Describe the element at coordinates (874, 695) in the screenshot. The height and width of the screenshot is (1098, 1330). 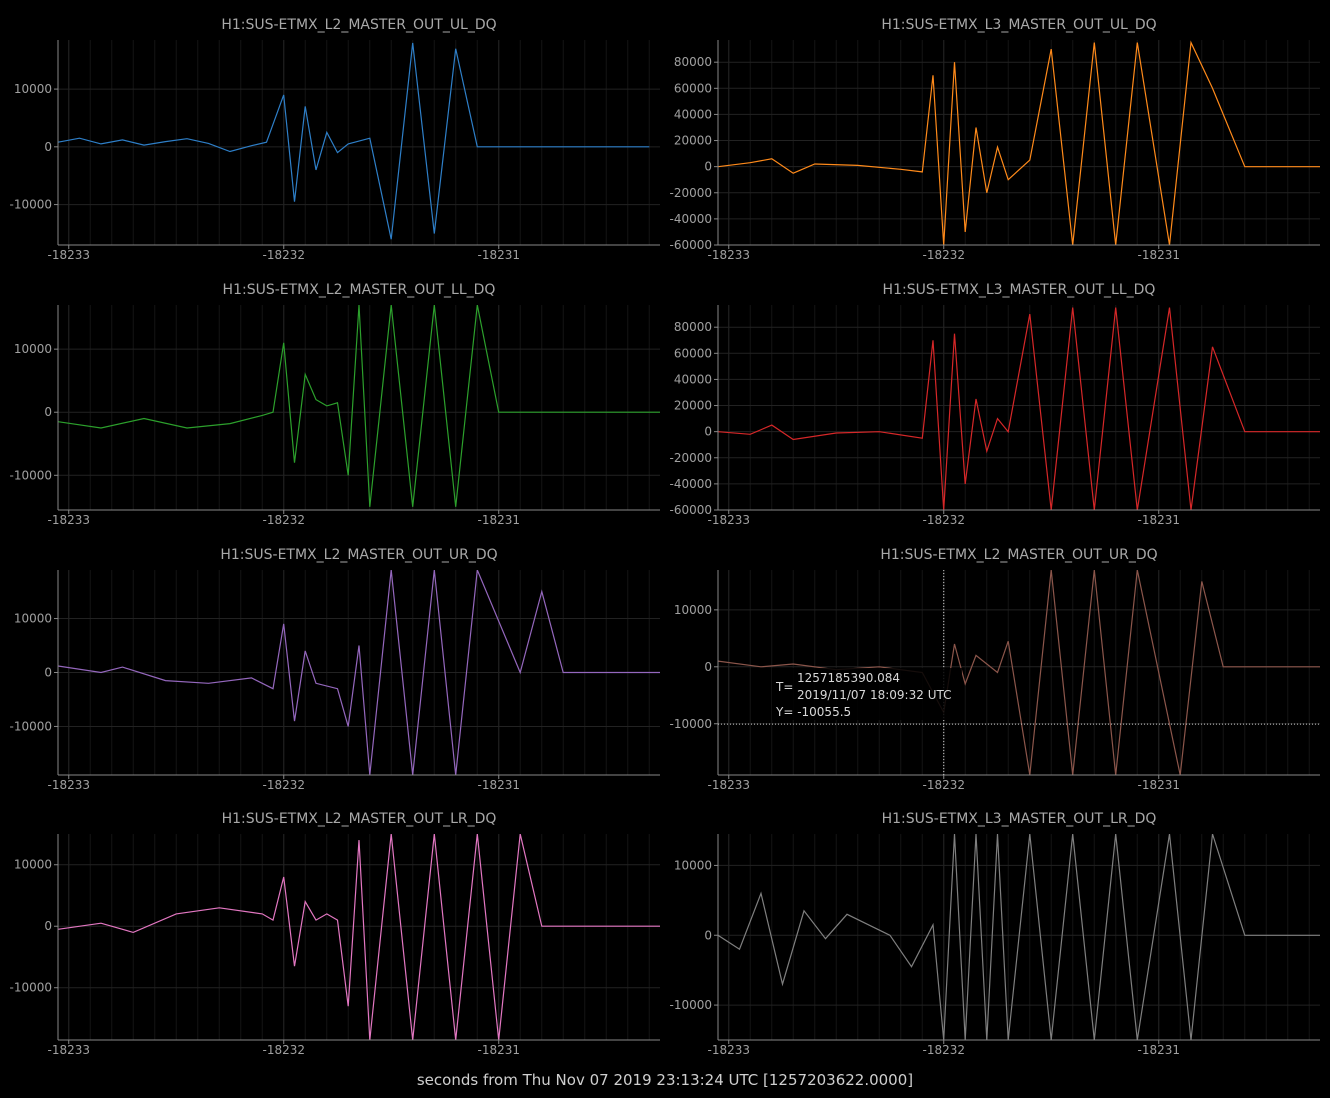
I see `tooltip-utc: 2019/11/07 18:09:32 UTC` at that location.